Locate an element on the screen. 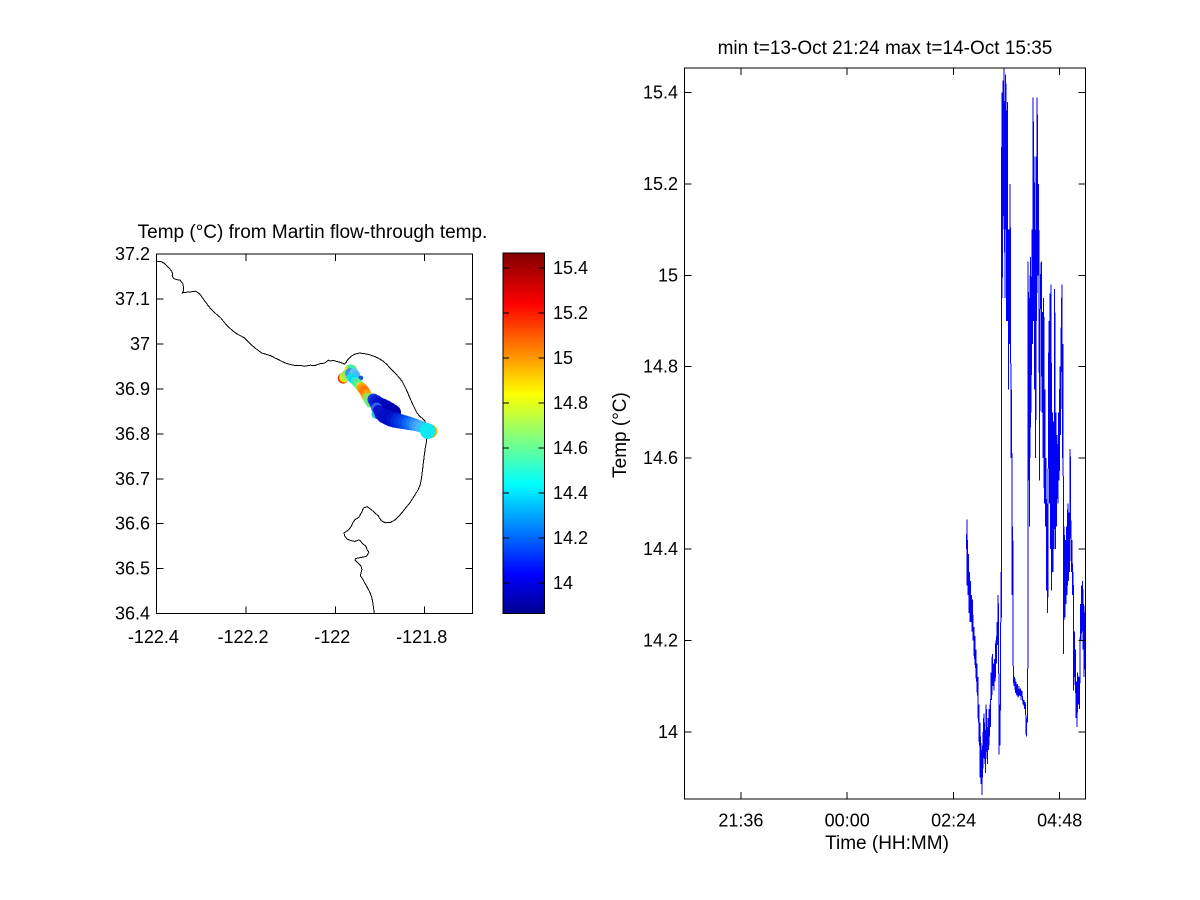 The width and height of the screenshot is (1200, 900). svg-text: 36.6 is located at coordinates (132, 524).